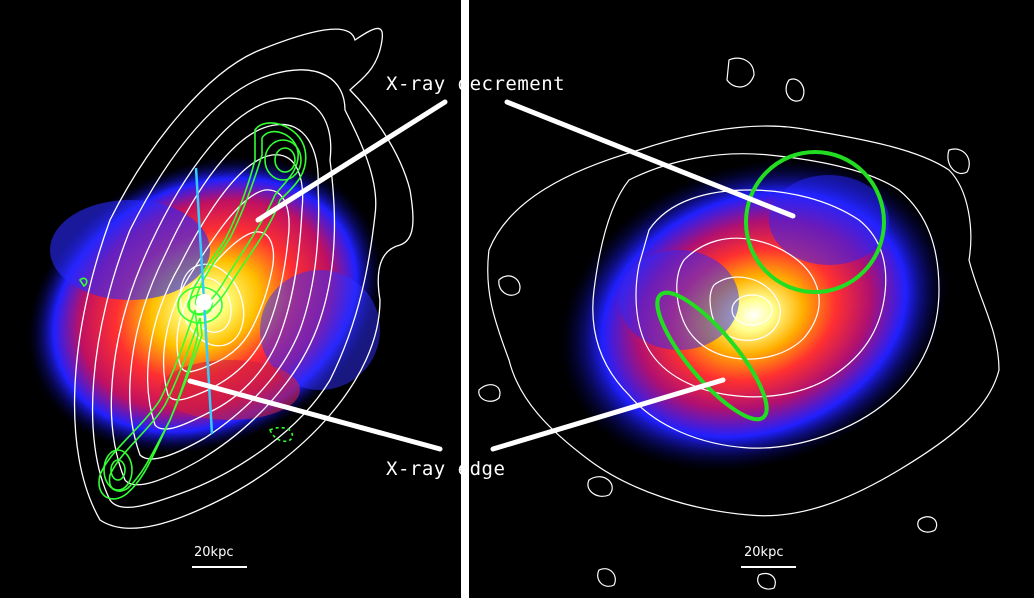 This screenshot has height=598, width=1034. I want to click on edge-region-ellipse, so click(712, 356).